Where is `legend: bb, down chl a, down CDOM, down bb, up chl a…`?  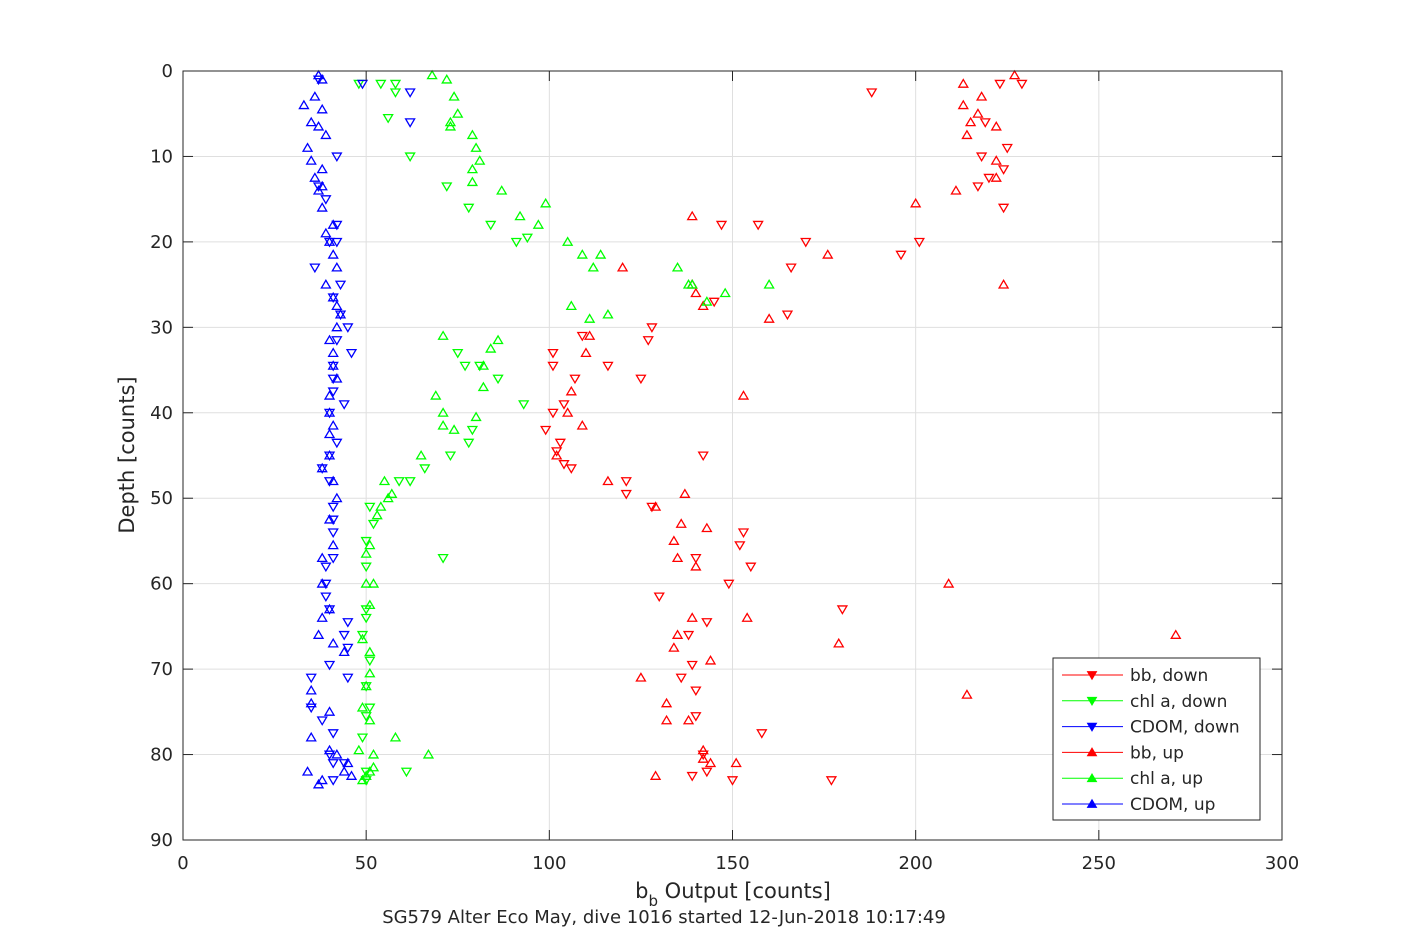
legend: bb, down chl a, down CDOM, down bb, up chl a… is located at coordinates (1156, 739).